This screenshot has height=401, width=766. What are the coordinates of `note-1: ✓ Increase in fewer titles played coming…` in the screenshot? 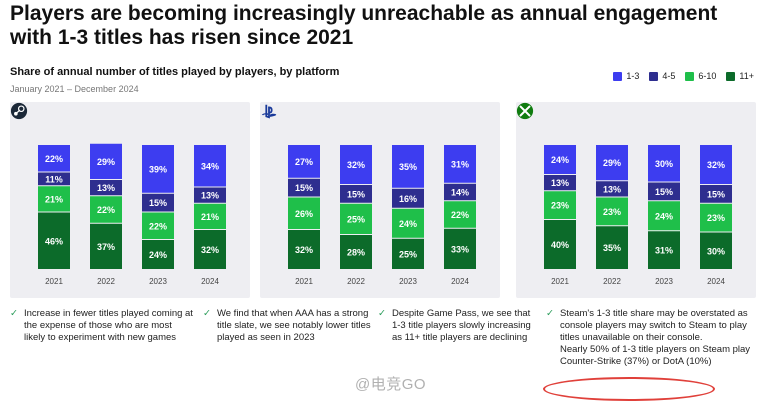 It's located at (102, 326).